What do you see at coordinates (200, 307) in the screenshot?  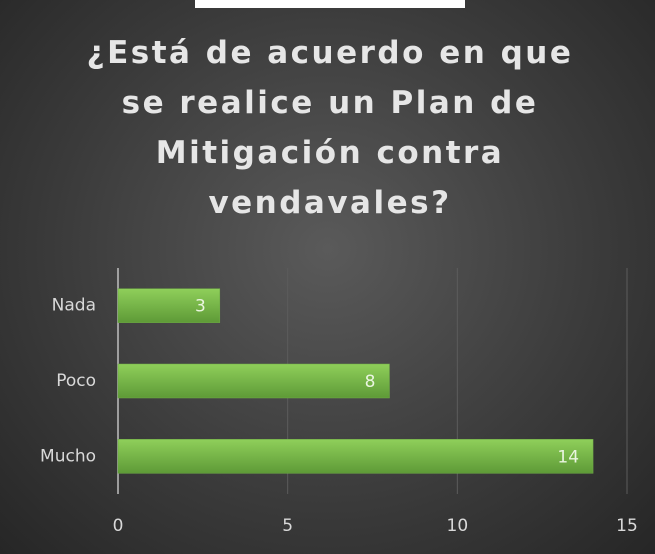 I see `data-label: 3` at bounding box center [200, 307].